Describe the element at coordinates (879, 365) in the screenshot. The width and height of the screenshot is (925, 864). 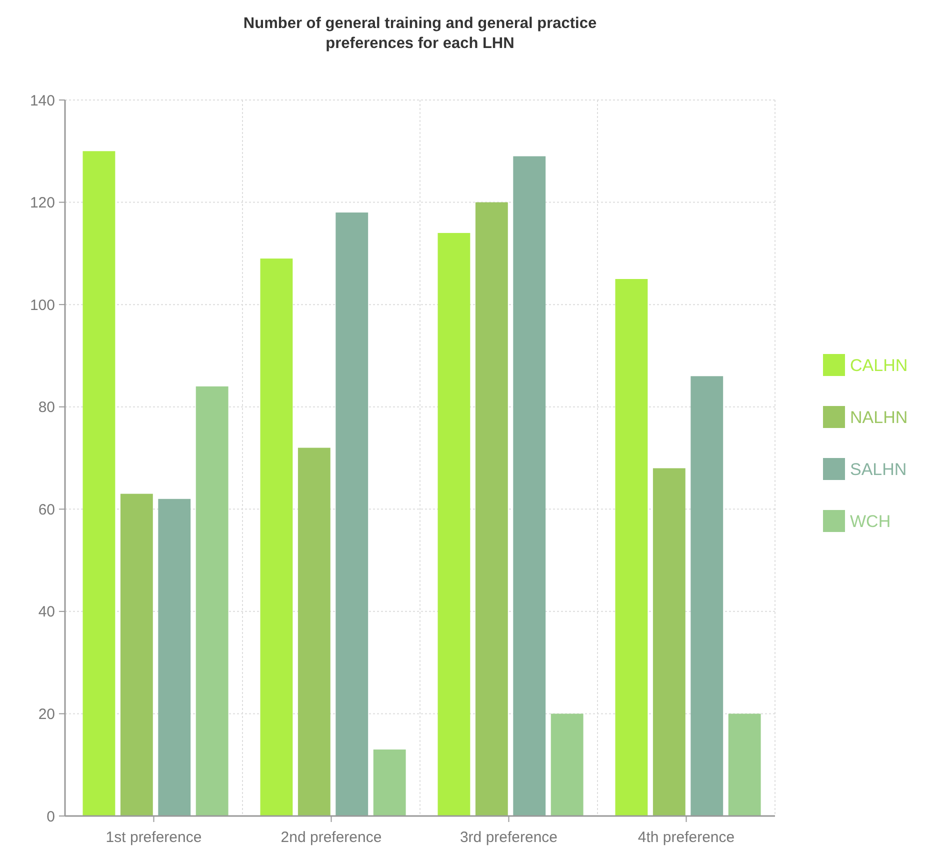
I see `legend-label: CALHN` at that location.